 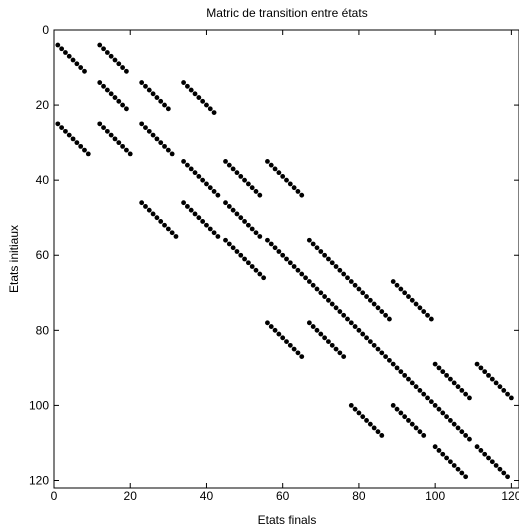 I want to click on chart-title: Matric de transition entre états, so click(x=286, y=13).